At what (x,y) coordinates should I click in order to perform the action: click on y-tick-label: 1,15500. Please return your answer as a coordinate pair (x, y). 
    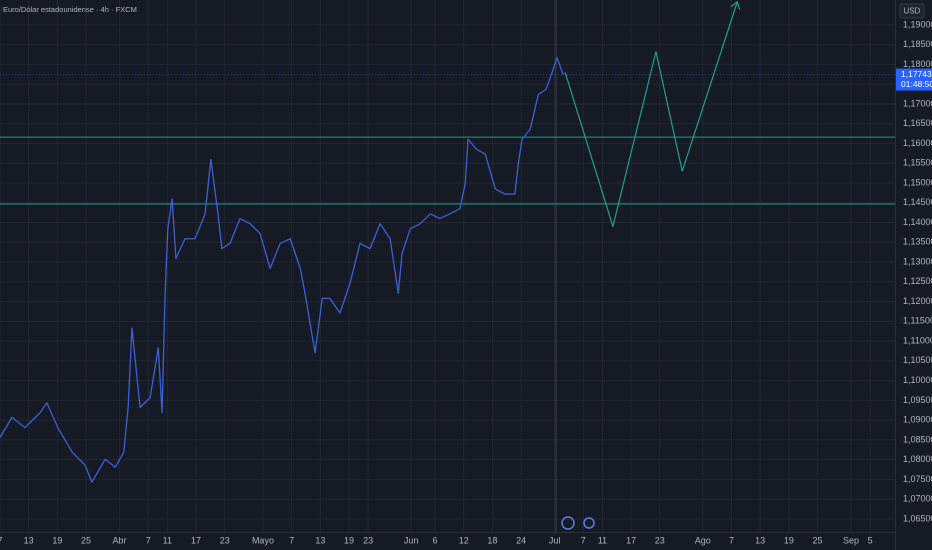
    Looking at the image, I should click on (917, 163).